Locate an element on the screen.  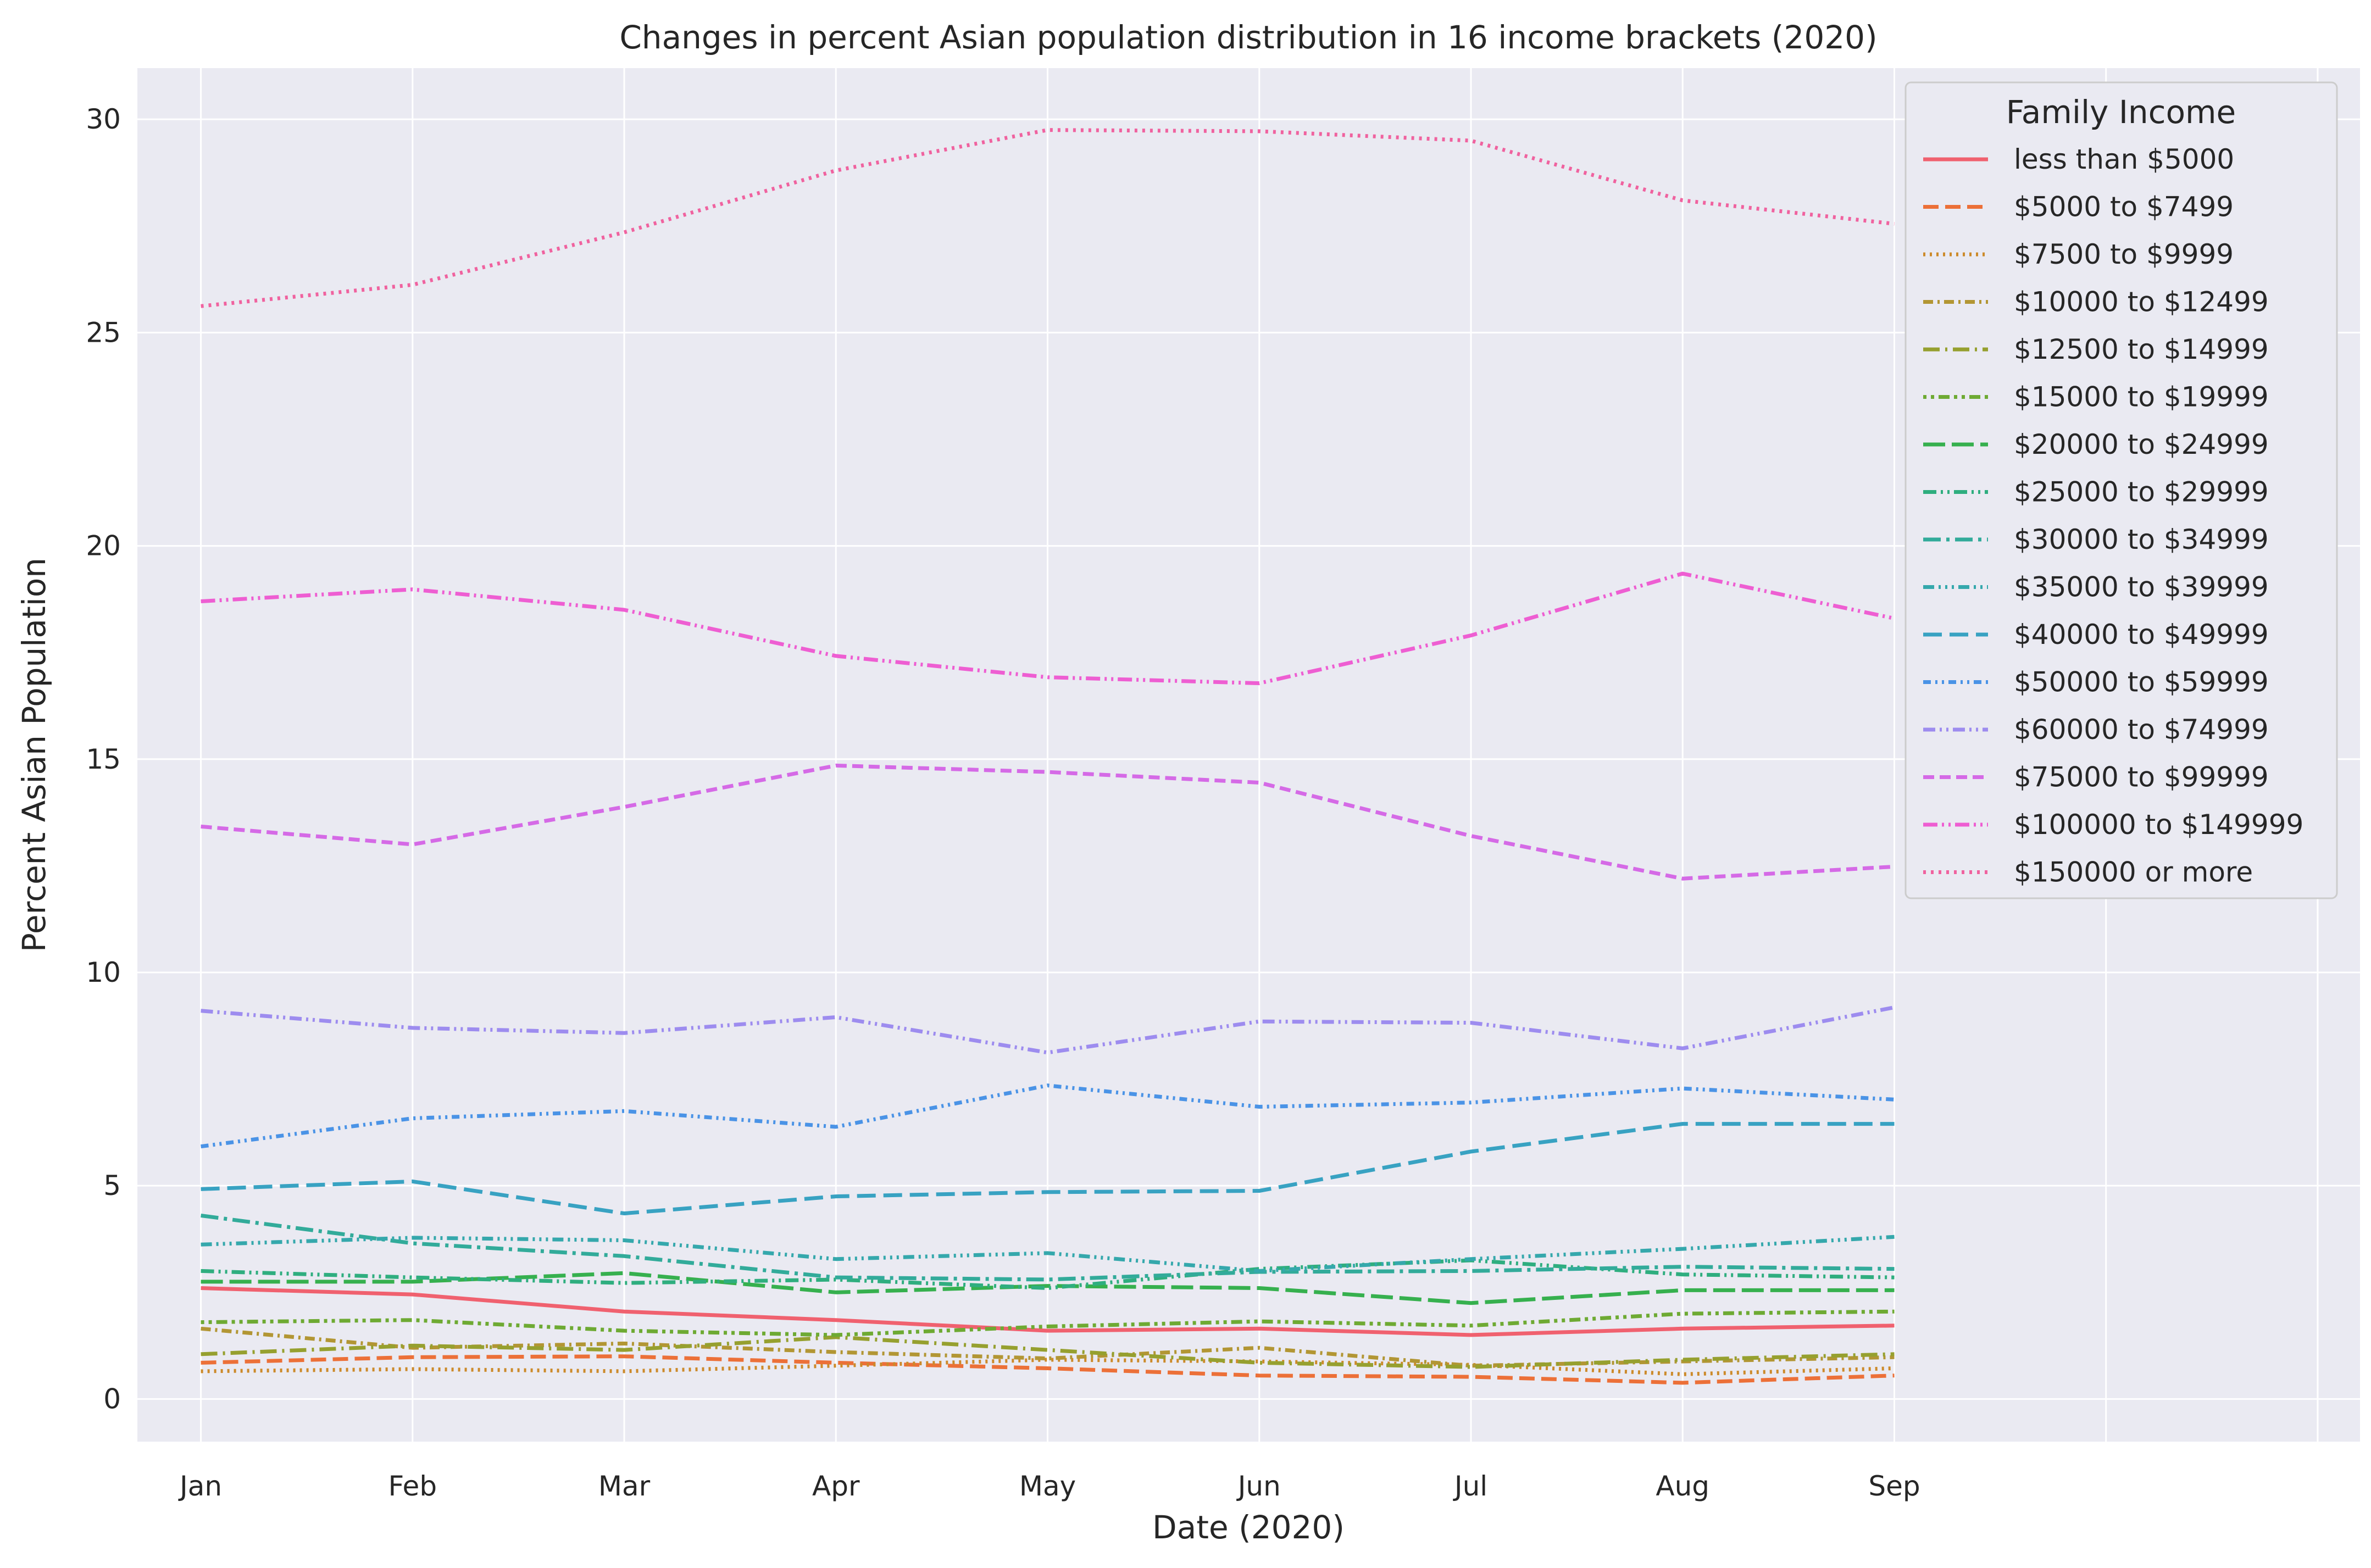
legend-label-1: $5000 to $7499 is located at coordinates (2124, 207).